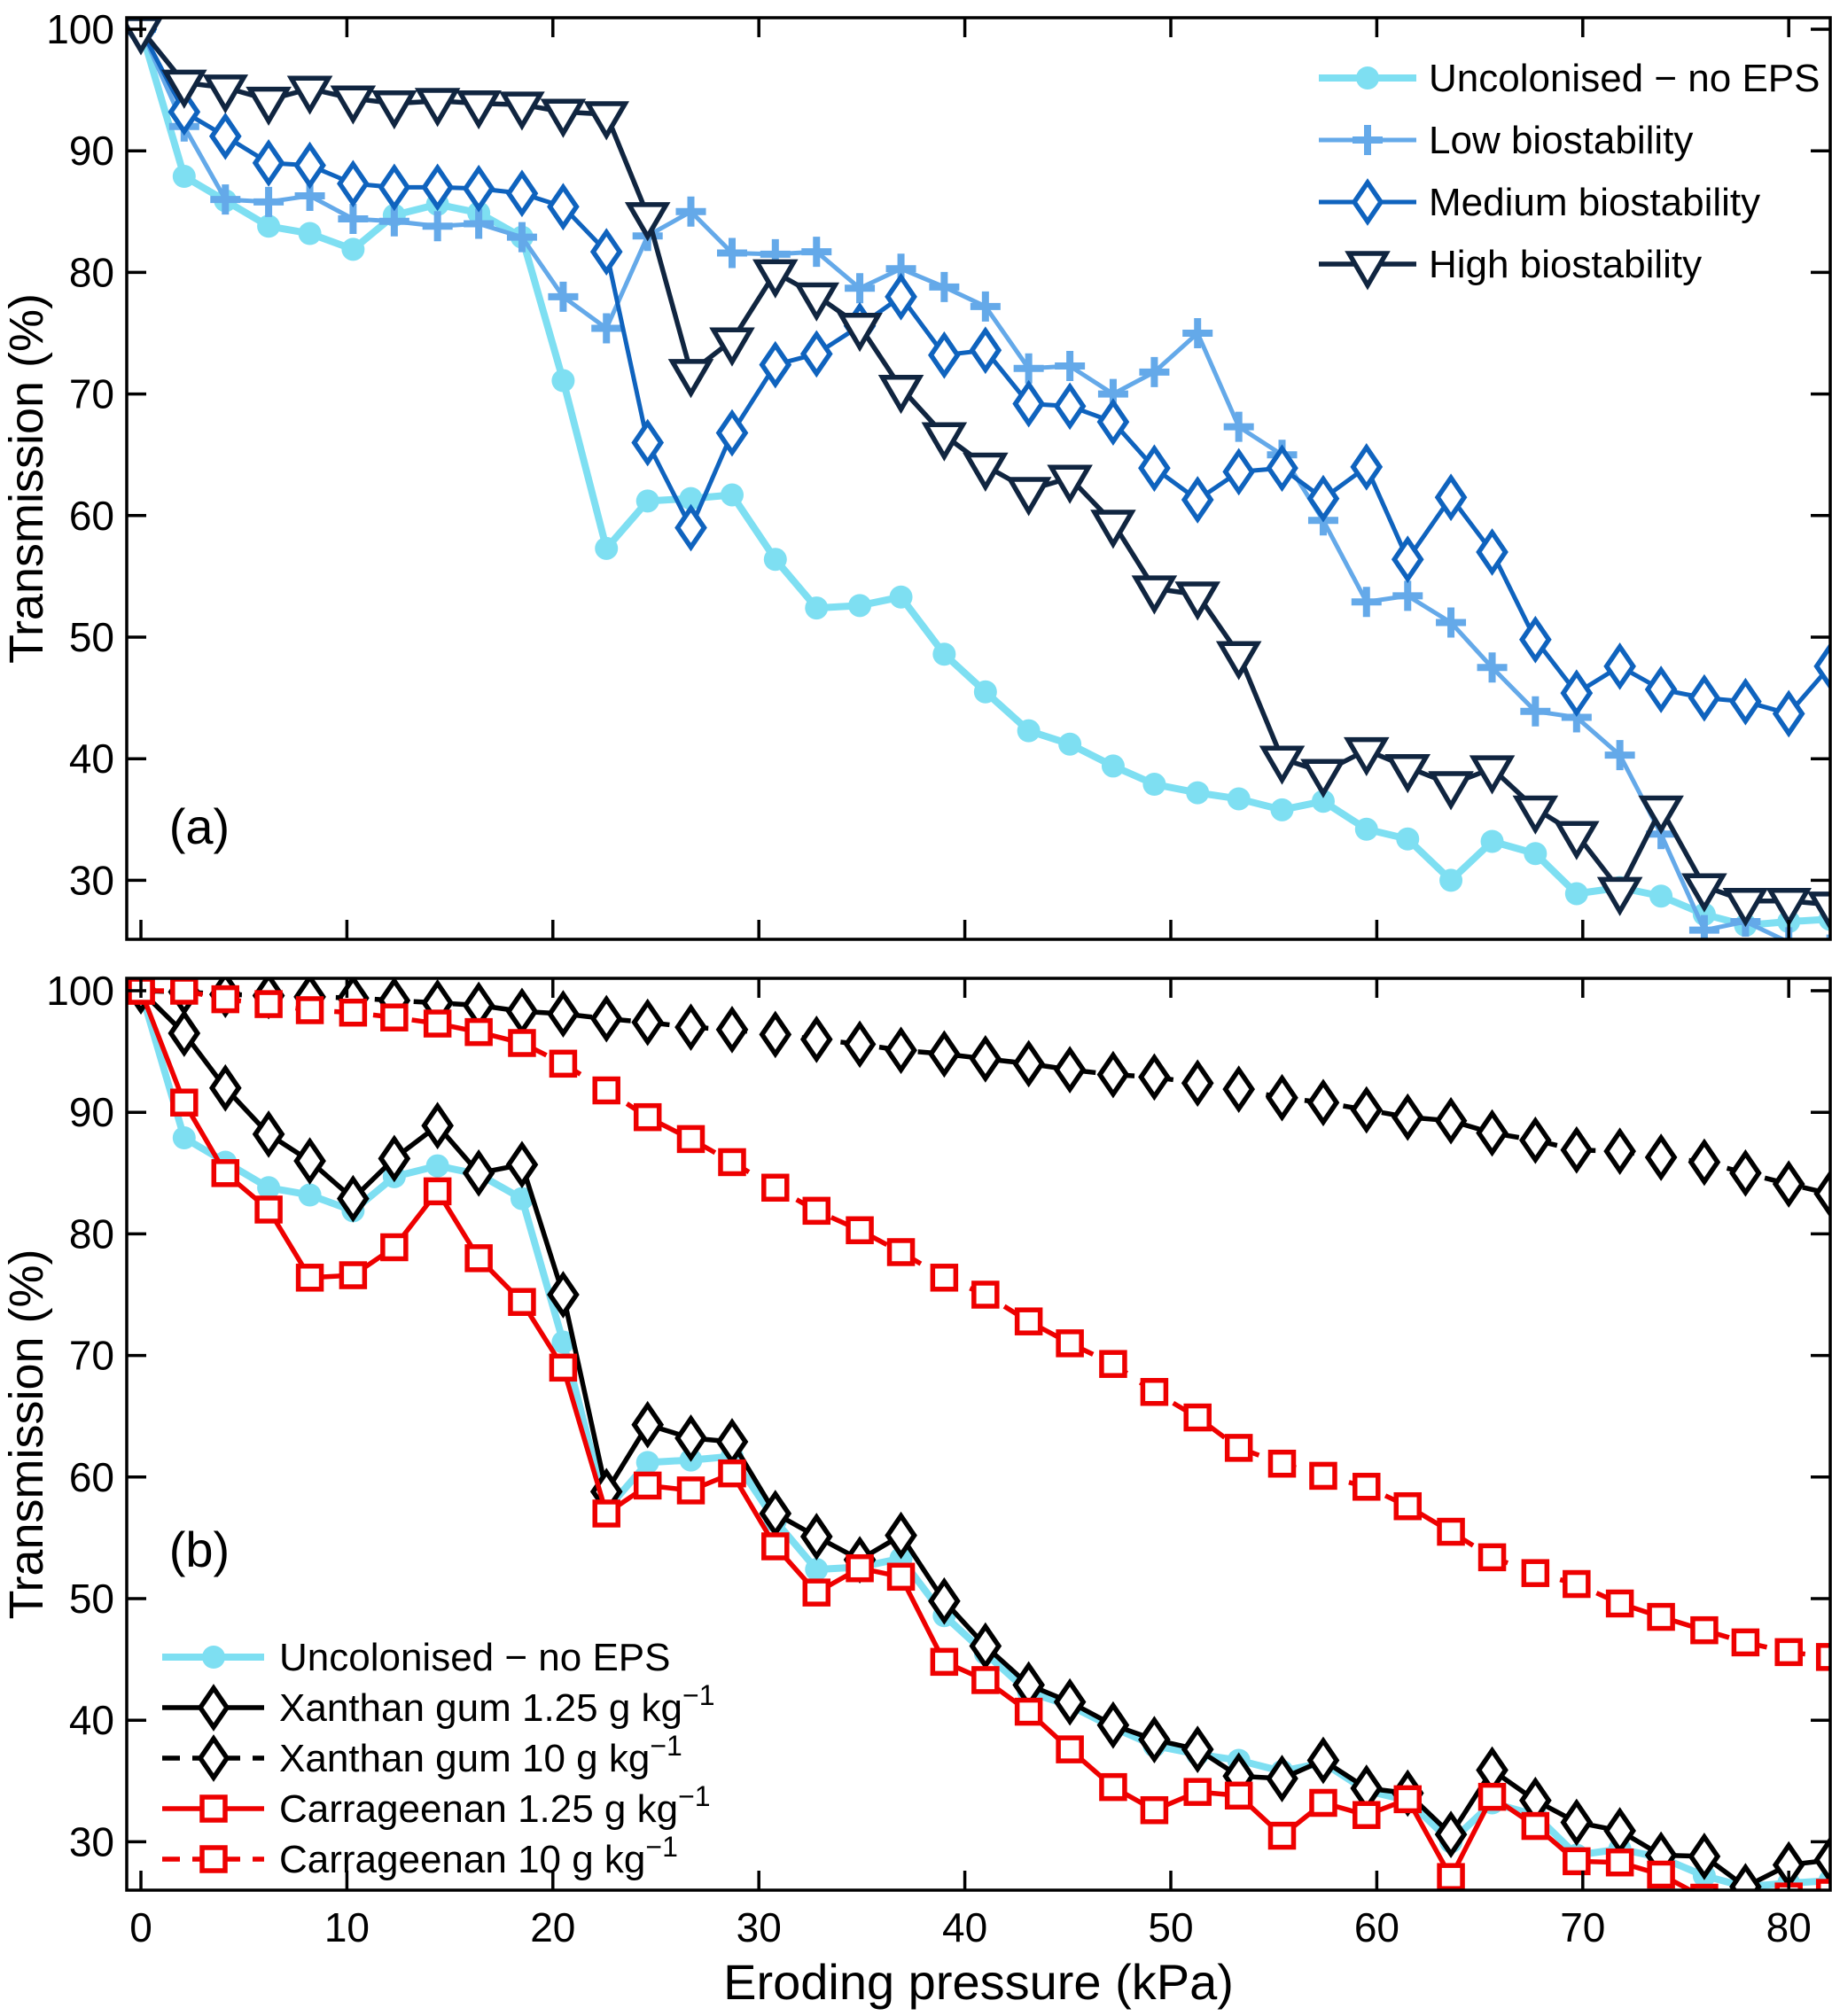 The height and width of the screenshot is (2016, 1832). Describe the element at coordinates (1561, 140) in the screenshot. I see `legend-label: Low biostability` at that location.